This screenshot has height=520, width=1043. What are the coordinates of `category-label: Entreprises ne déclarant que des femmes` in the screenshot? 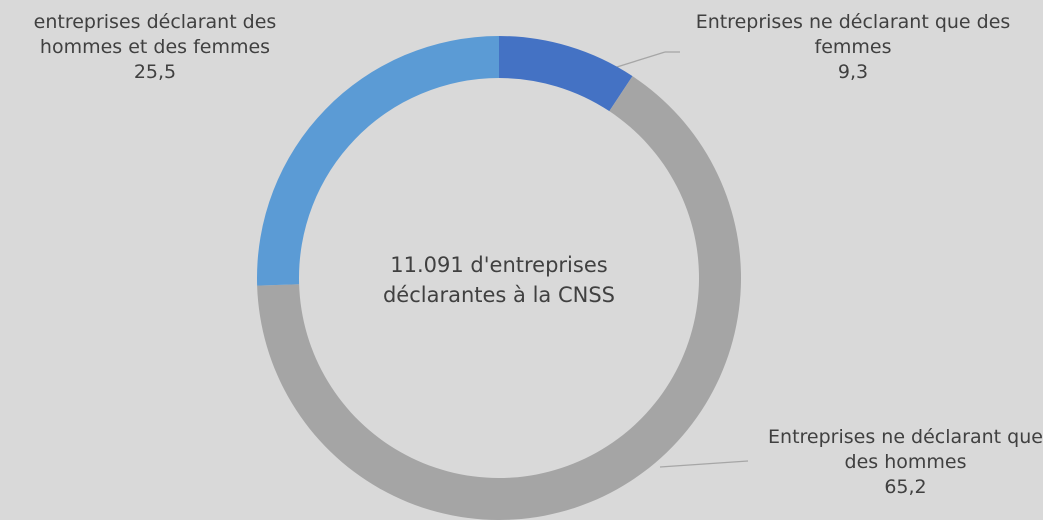 It's located at (856, 34).